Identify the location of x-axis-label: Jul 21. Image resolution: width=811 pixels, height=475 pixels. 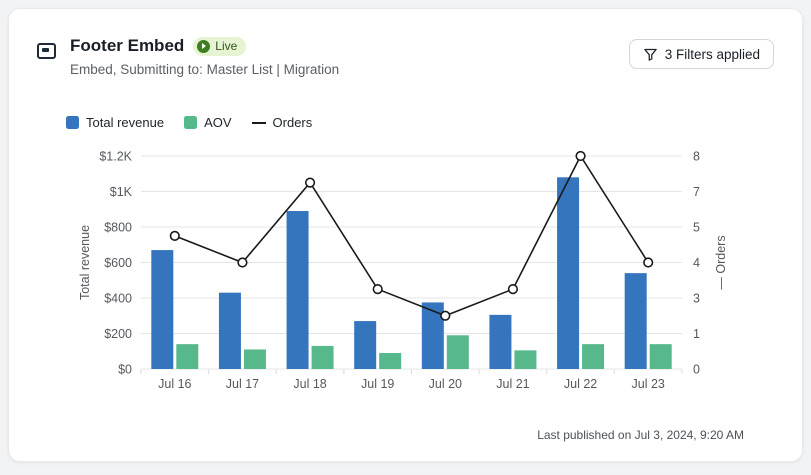
(512, 384).